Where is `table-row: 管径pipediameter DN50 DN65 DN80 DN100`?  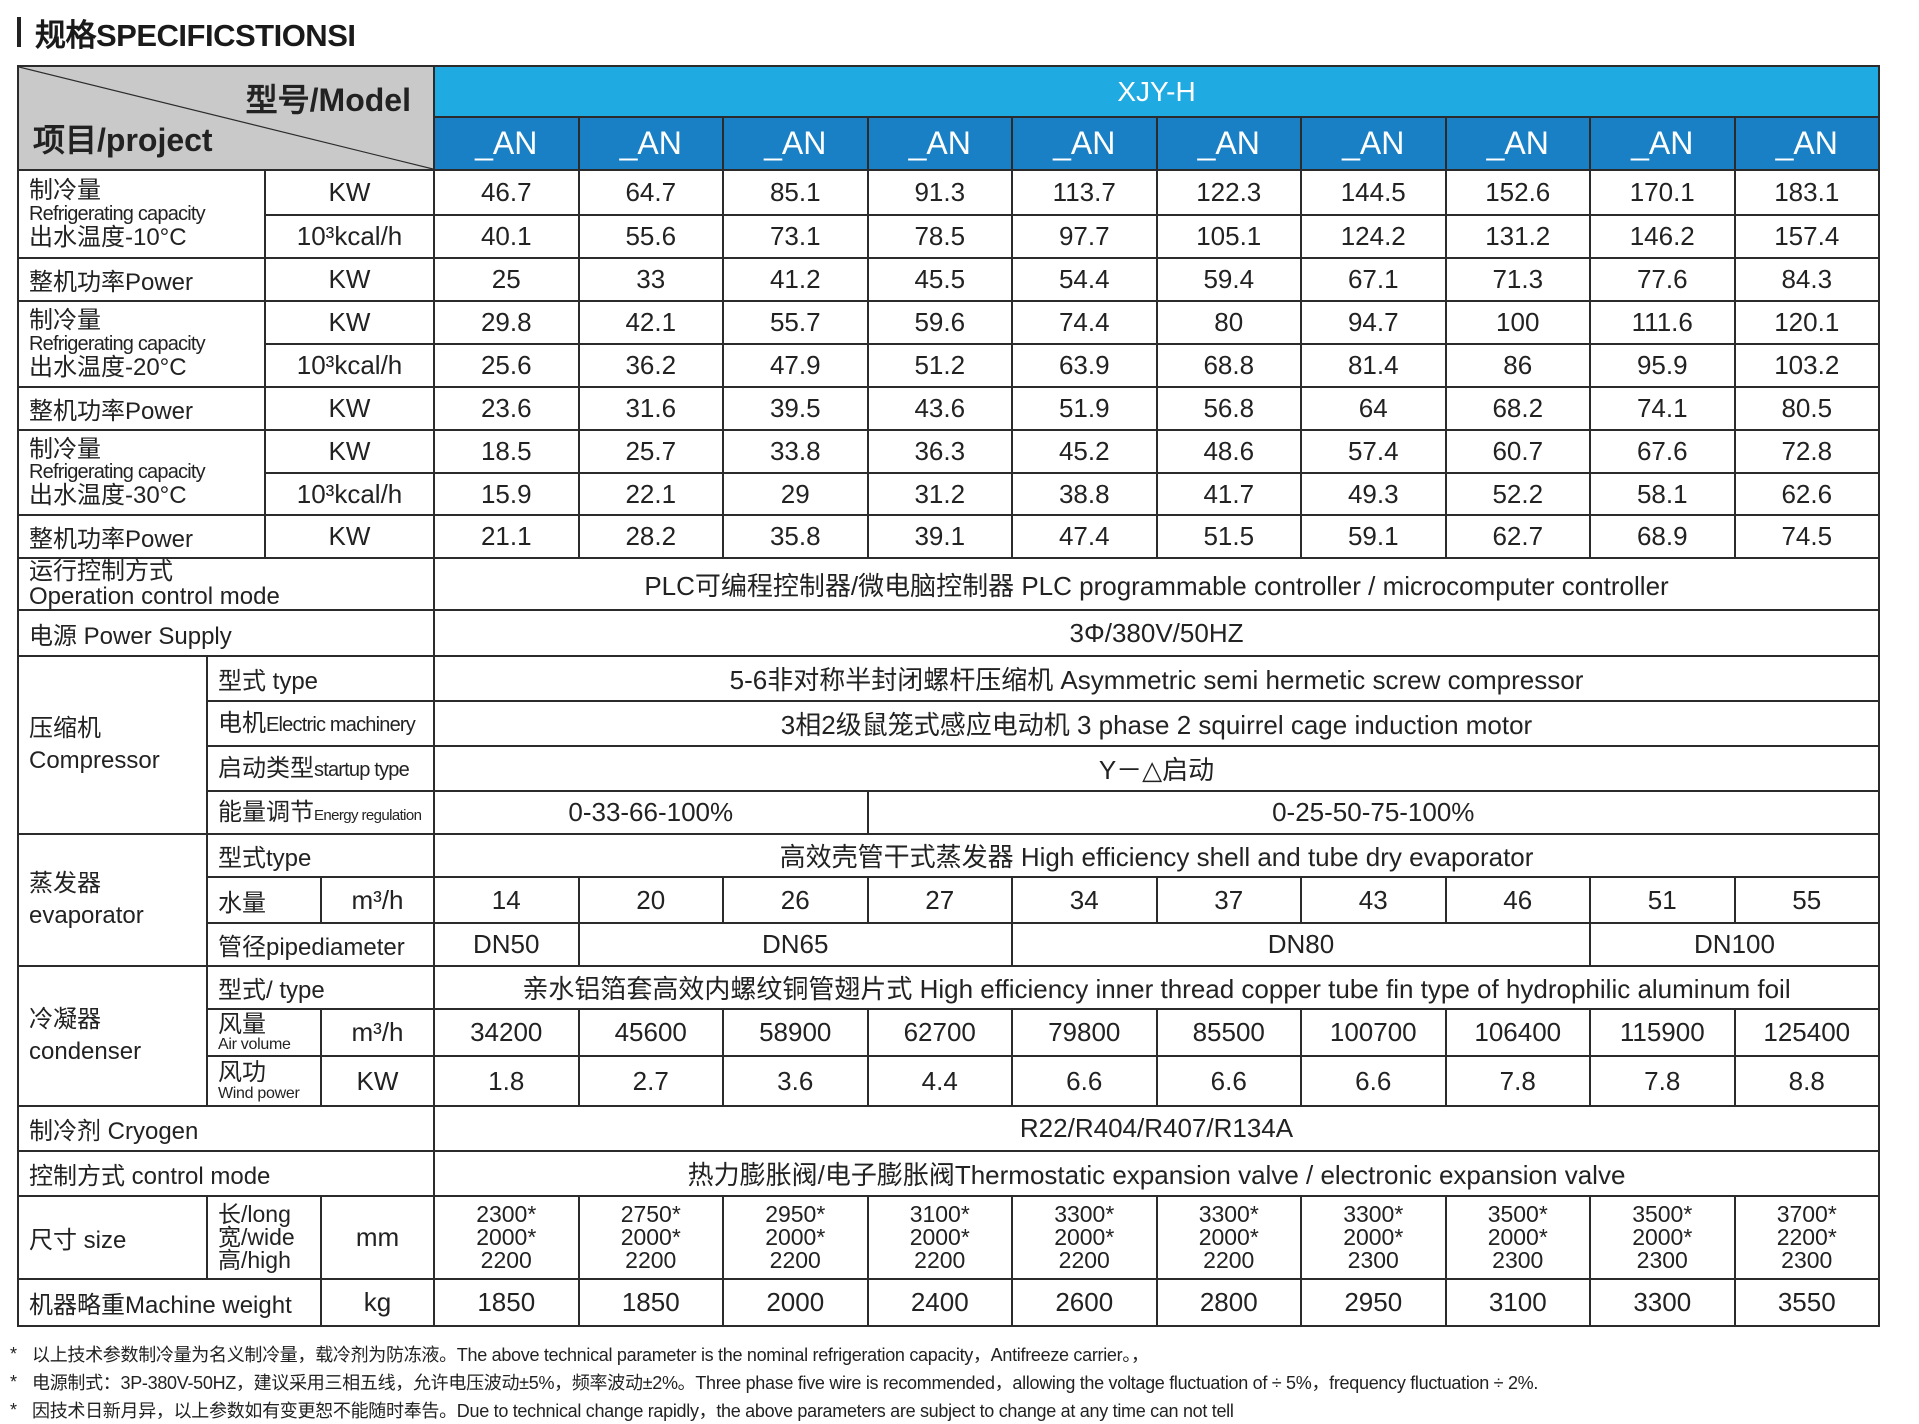 table-row: 管径pipediameter DN50 DN65 DN80 DN100 is located at coordinates (949, 945).